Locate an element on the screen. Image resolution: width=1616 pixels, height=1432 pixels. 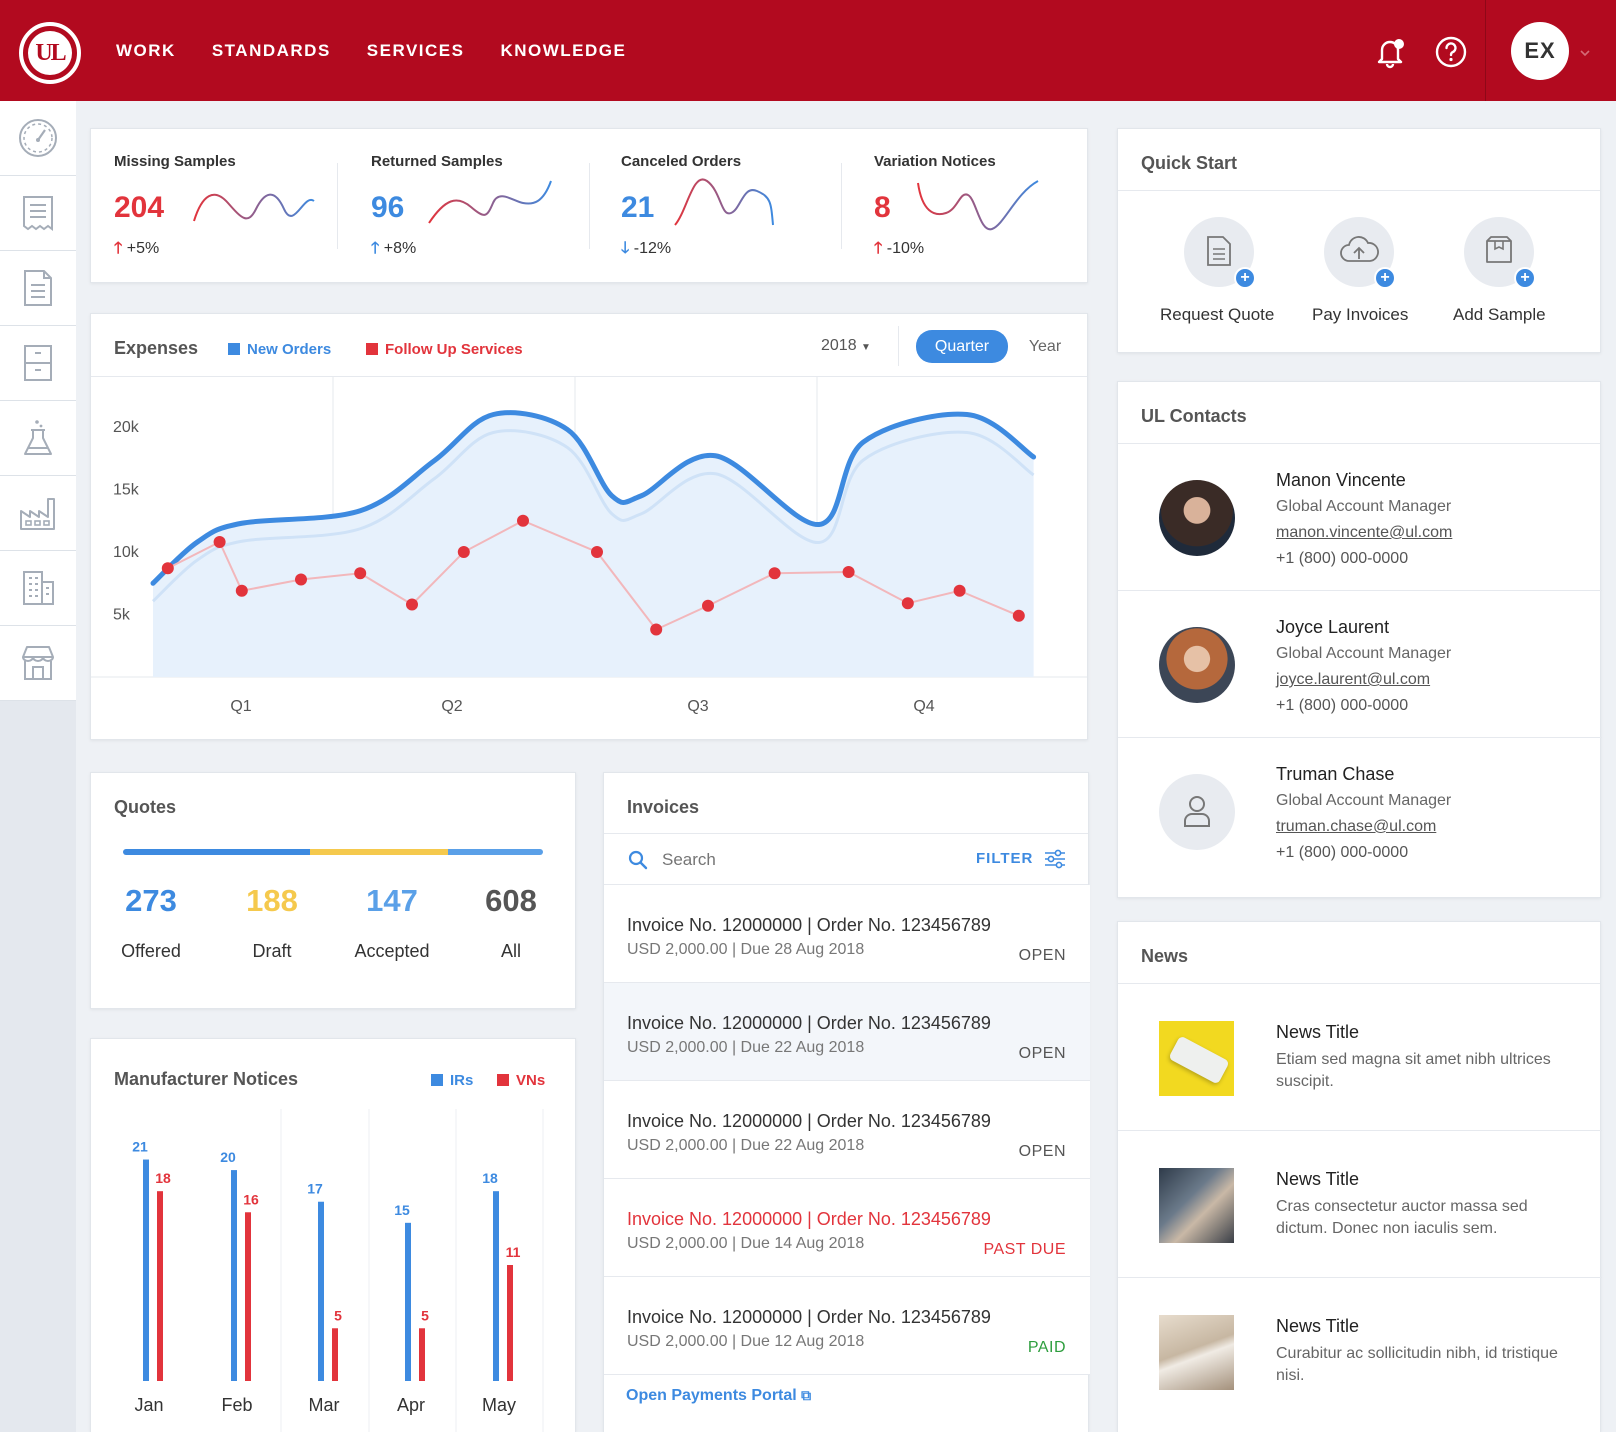
contact-email: joyce.laurent@ul.com is located at coordinates (1353, 679).